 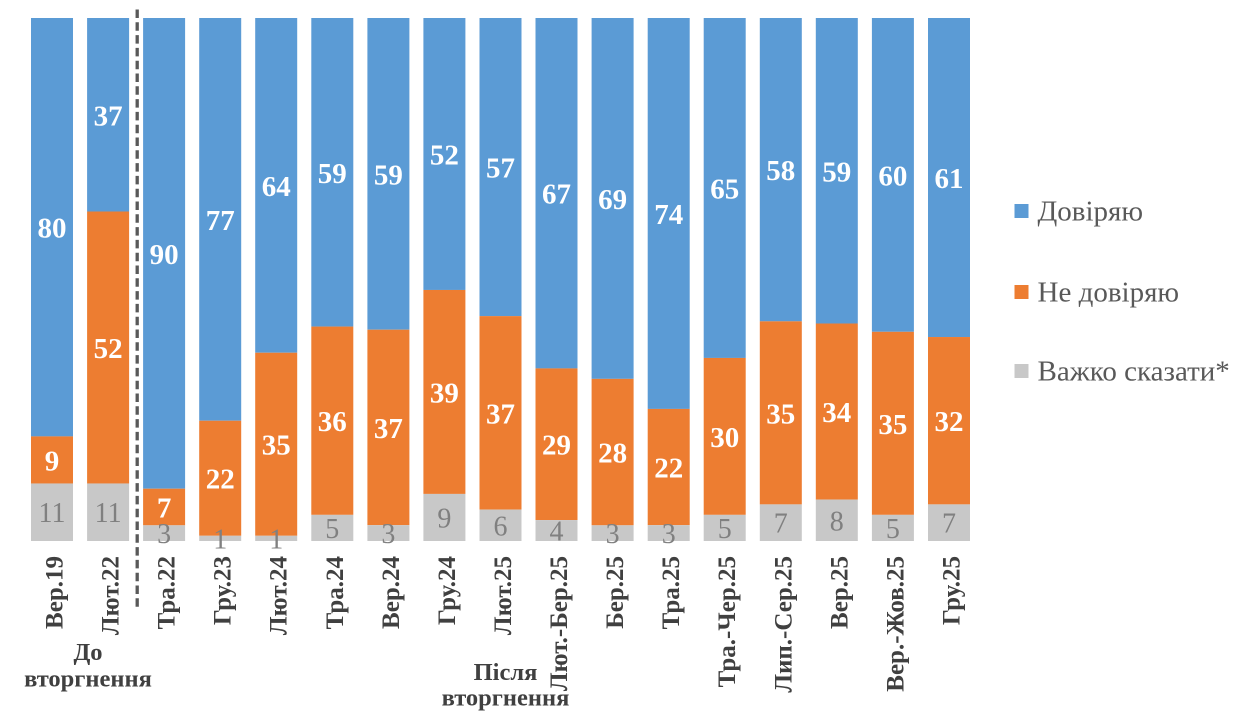 What do you see at coordinates (1134, 371) in the screenshot?
I see `svg-text: Важко сказати*` at bounding box center [1134, 371].